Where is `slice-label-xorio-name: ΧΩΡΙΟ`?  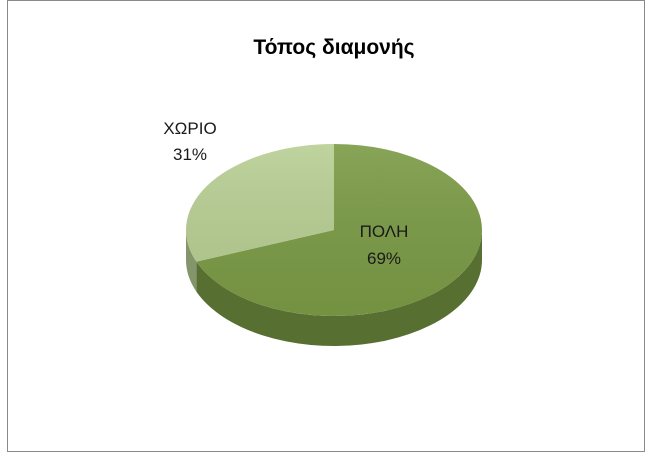 slice-label-xorio-name: ΧΩΡΙΟ is located at coordinates (189, 128).